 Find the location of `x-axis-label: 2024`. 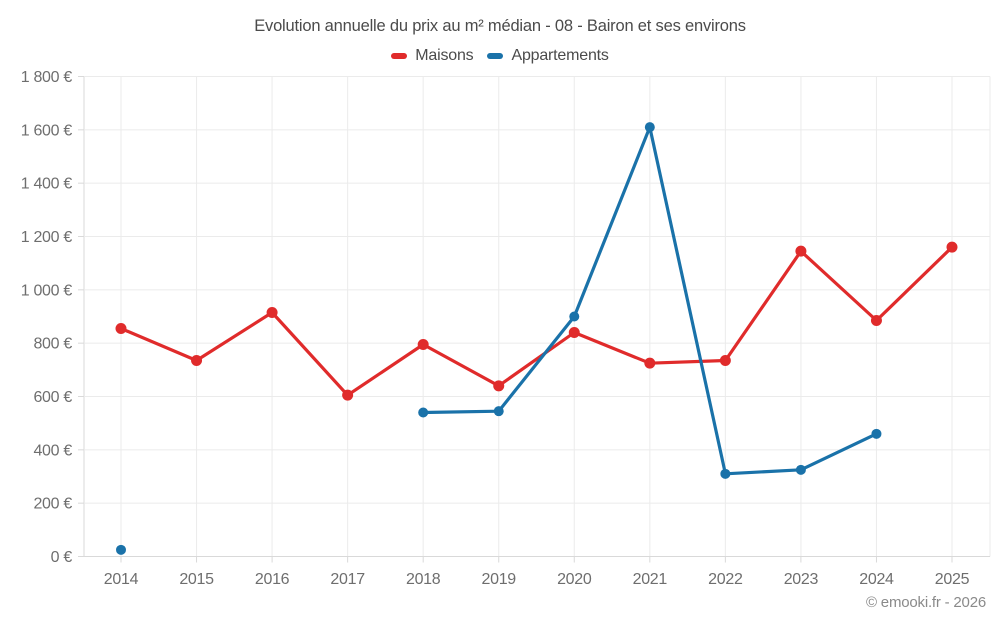

x-axis-label: 2024 is located at coordinates (876, 579).